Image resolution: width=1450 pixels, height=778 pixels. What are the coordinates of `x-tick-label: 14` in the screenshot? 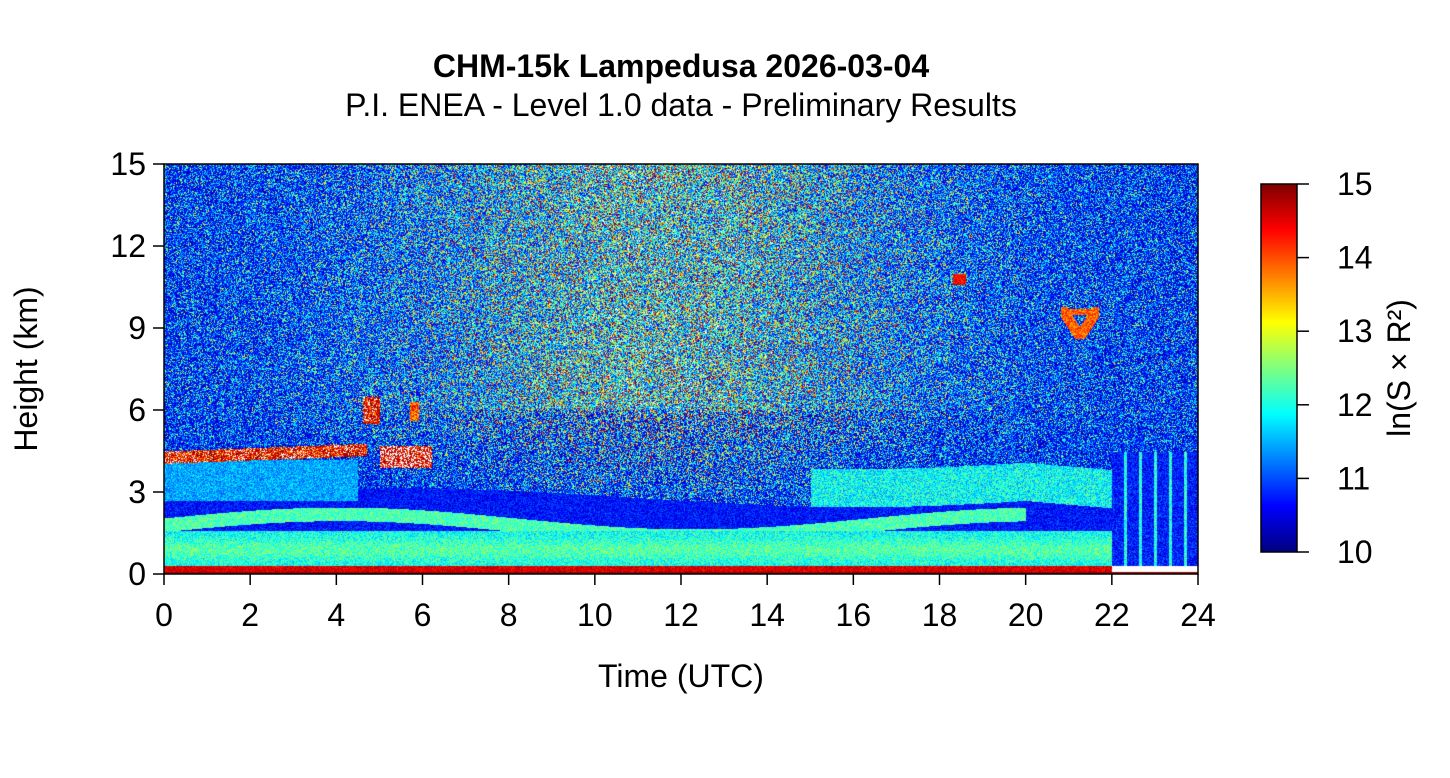 It's located at (767, 615).